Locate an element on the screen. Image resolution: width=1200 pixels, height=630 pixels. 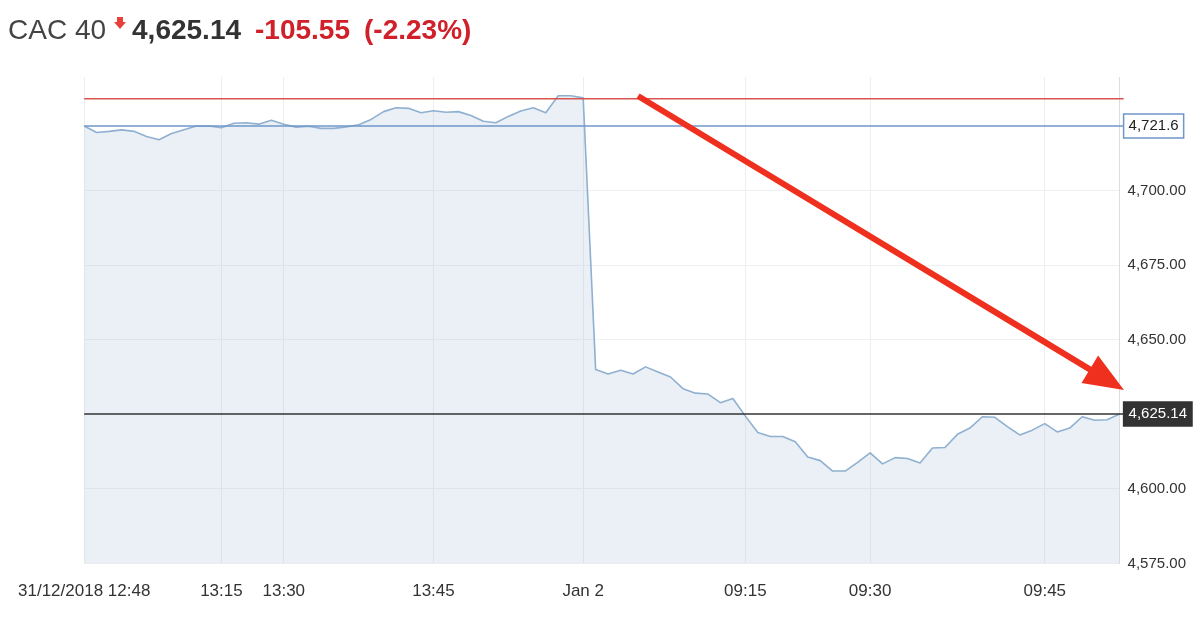
y-tick-label: 4,600.00 is located at coordinates (1156, 488).